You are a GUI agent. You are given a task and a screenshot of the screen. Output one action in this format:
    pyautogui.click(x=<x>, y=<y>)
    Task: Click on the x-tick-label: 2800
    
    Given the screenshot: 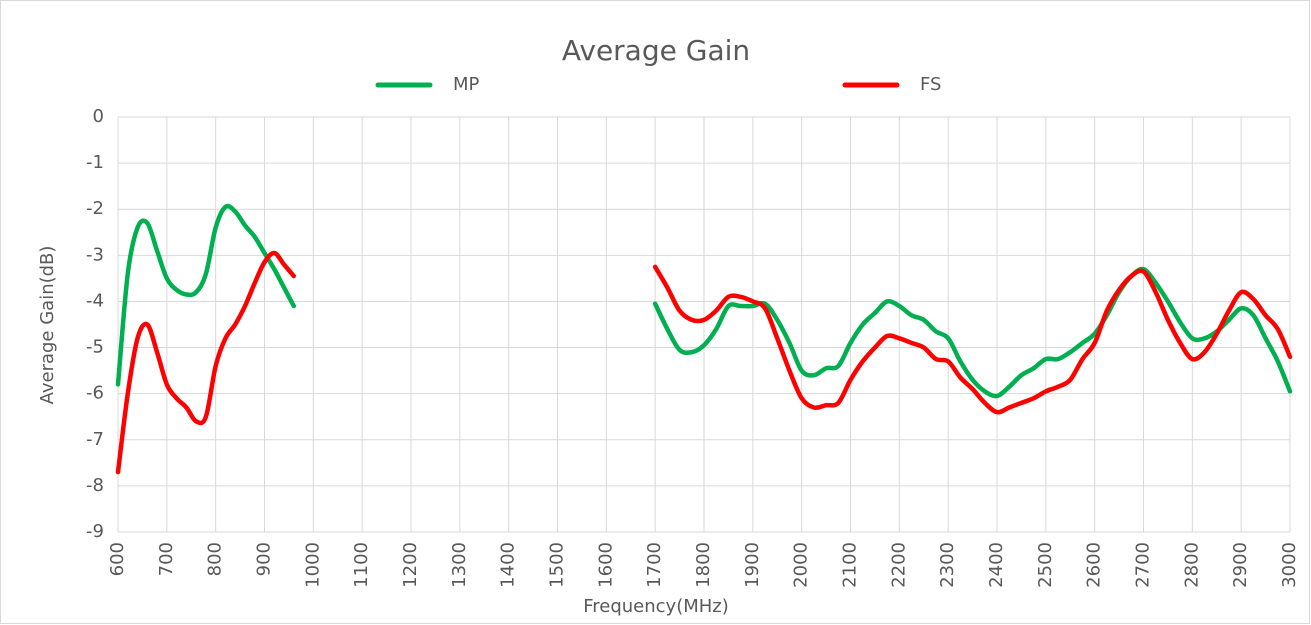 What is the action you would take?
    pyautogui.click(x=1191, y=565)
    